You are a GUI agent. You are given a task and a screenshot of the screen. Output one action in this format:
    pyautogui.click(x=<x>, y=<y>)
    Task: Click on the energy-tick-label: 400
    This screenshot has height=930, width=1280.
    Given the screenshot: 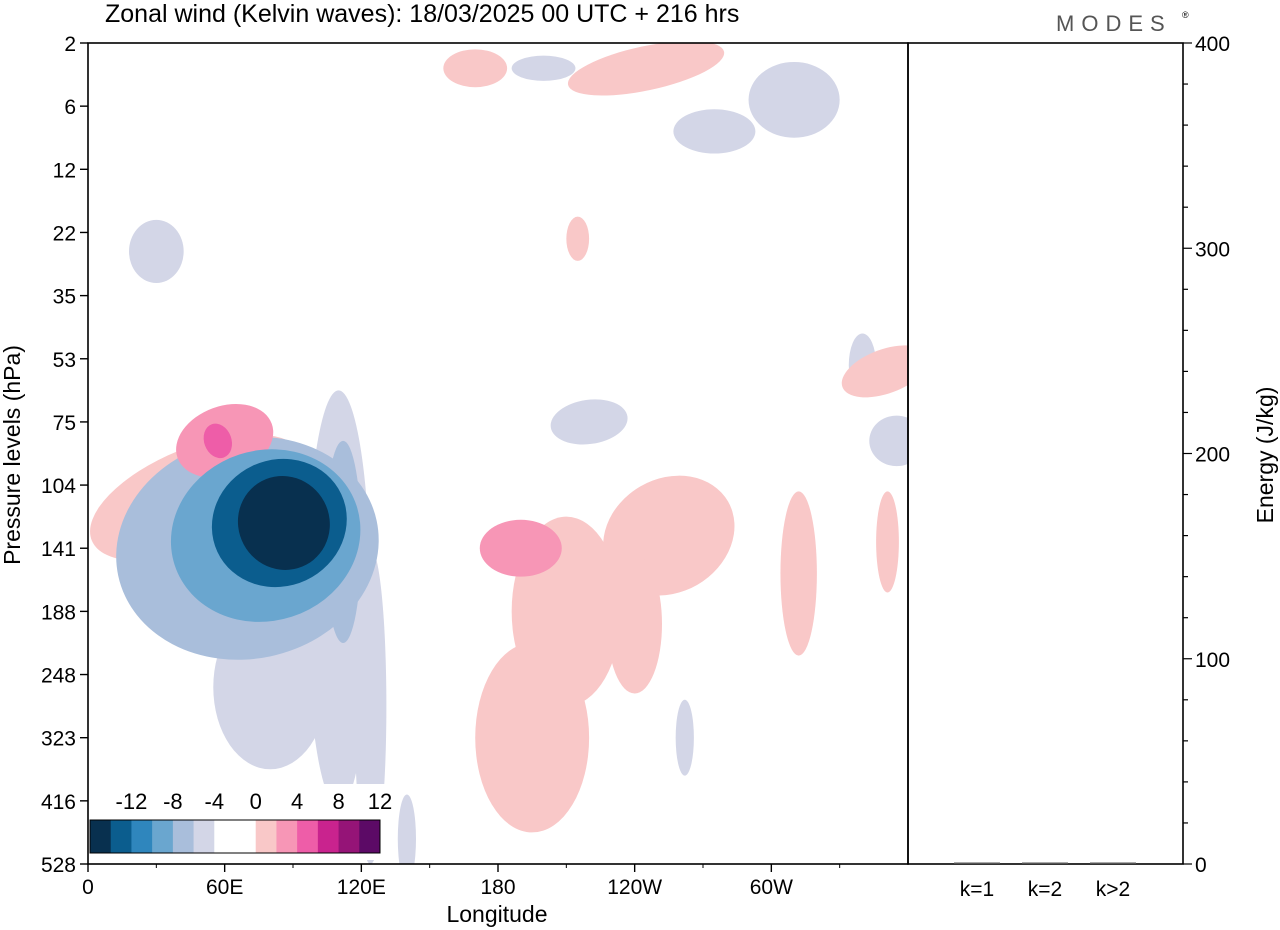 What is the action you would take?
    pyautogui.click(x=1212, y=44)
    